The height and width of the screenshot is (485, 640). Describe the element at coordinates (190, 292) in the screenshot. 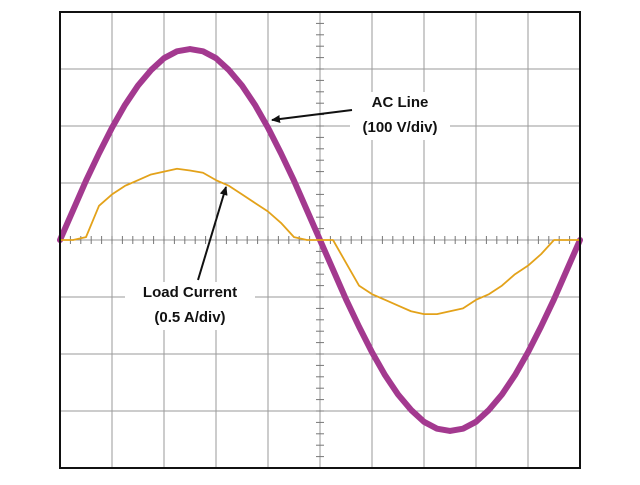

I see `annotation: Load Current` at that location.